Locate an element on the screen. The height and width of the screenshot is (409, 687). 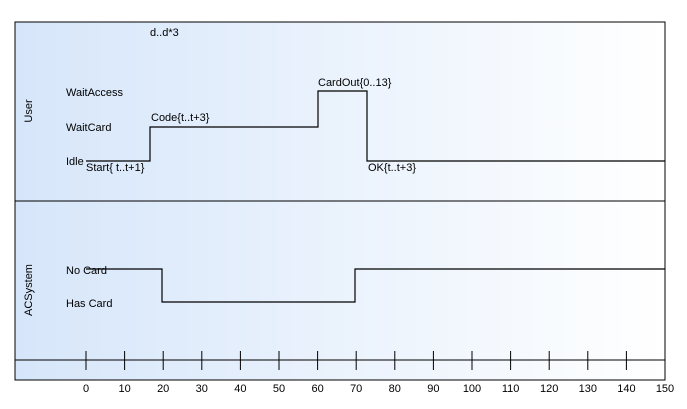
tick-label: 20 is located at coordinates (163, 389).